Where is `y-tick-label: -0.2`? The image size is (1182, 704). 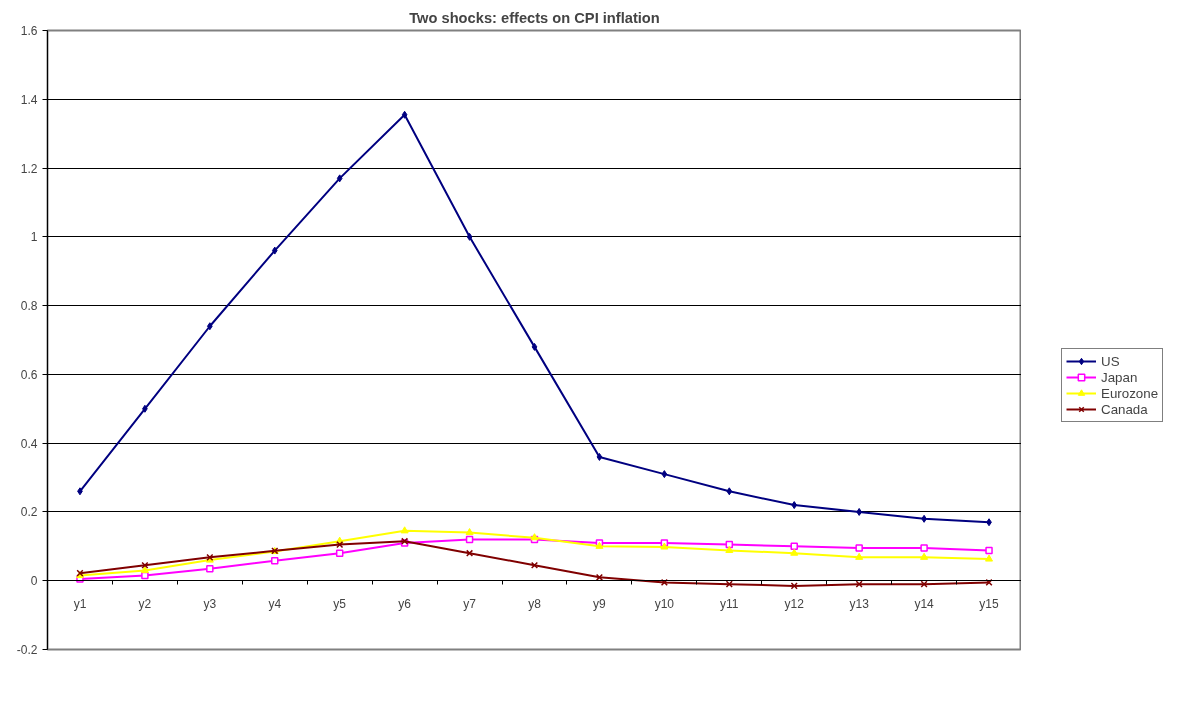
y-tick-label: -0.2 is located at coordinates (27, 650).